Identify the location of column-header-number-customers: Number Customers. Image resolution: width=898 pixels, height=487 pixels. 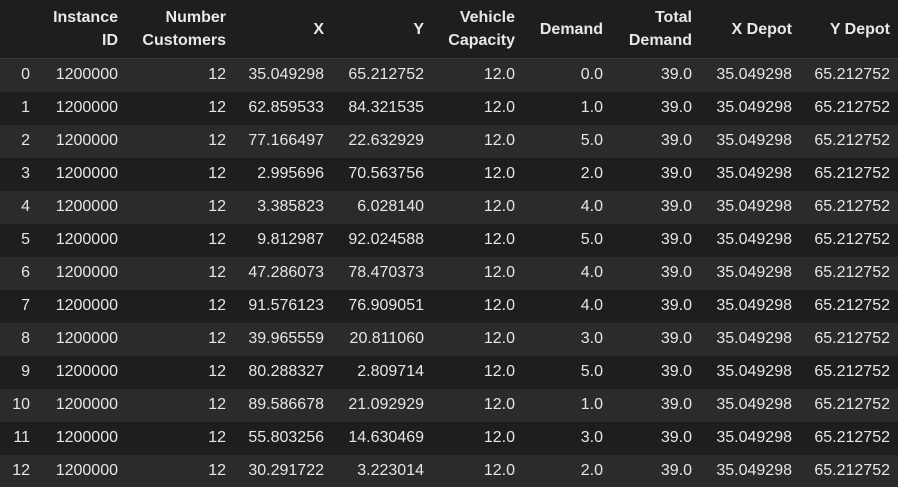
(180, 29).